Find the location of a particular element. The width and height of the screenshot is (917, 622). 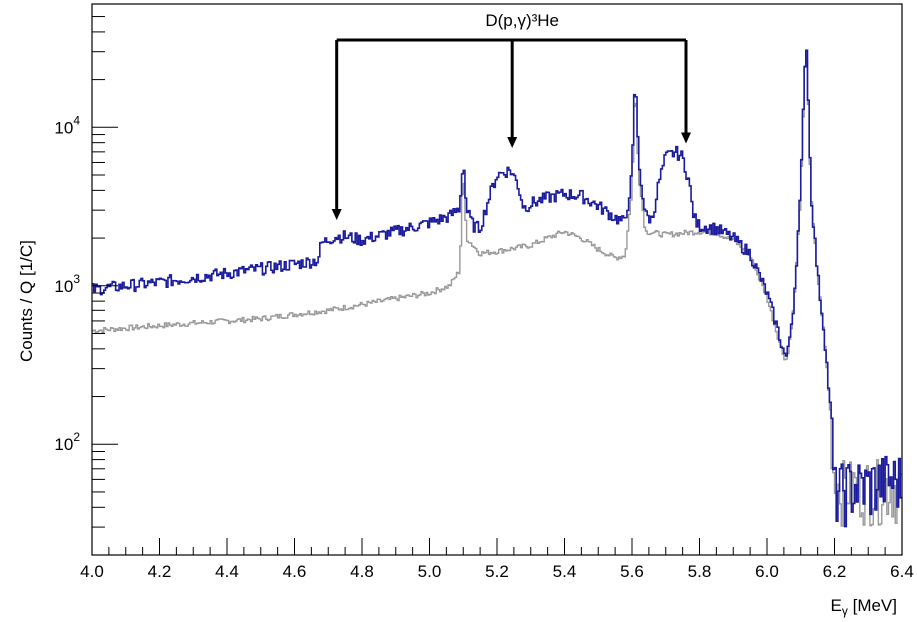

x-tick-label: 5.6 is located at coordinates (632, 571).